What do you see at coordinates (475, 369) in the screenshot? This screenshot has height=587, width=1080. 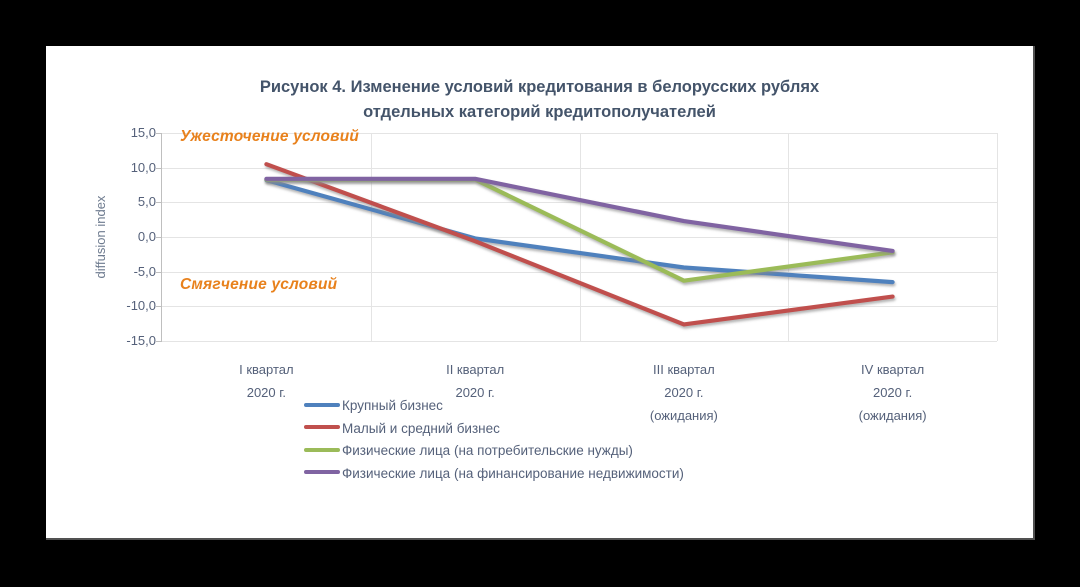 I see `x-category-label-line: II квартал` at bounding box center [475, 369].